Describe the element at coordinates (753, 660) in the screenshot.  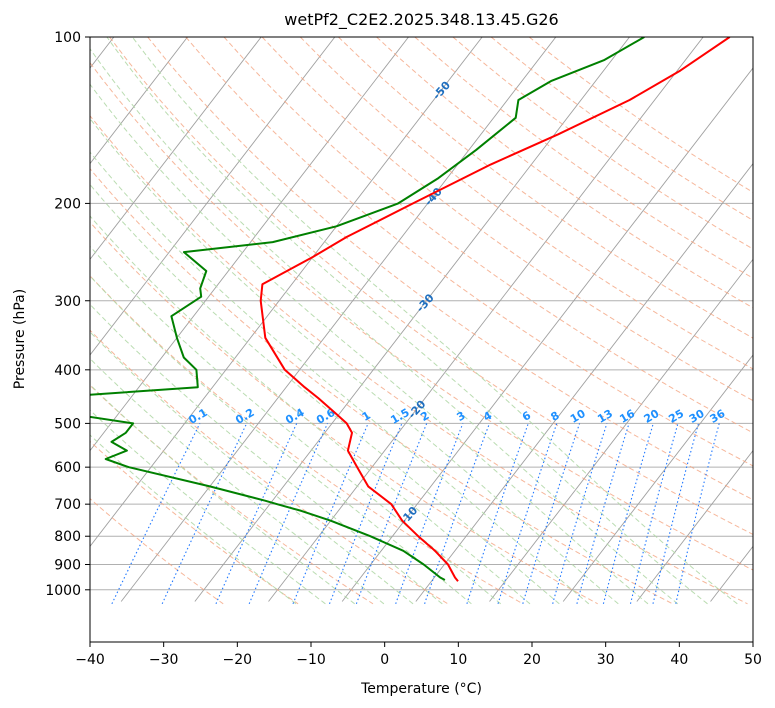
I see `x-tick-label: 50` at that location.